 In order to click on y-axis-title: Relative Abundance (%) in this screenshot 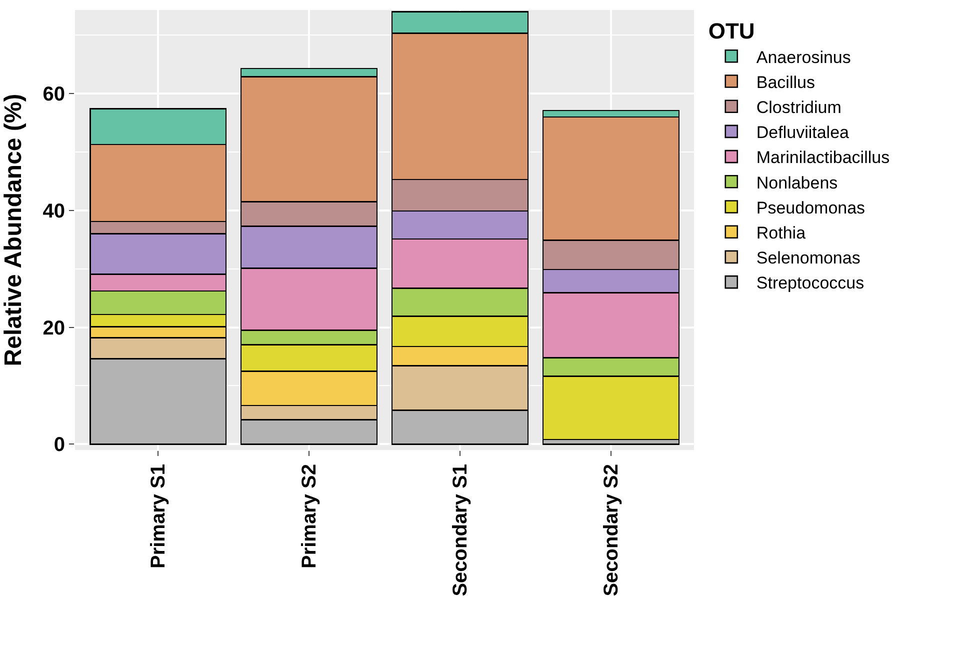, I will do `click(13, 230)`.